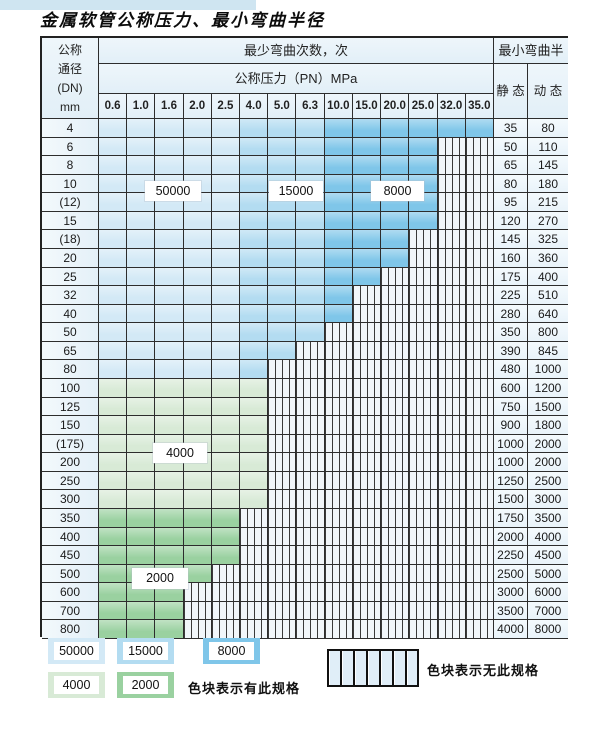 The image size is (600, 743). What do you see at coordinates (70, 147) in the screenshot?
I see `dn-cell: 6` at bounding box center [70, 147].